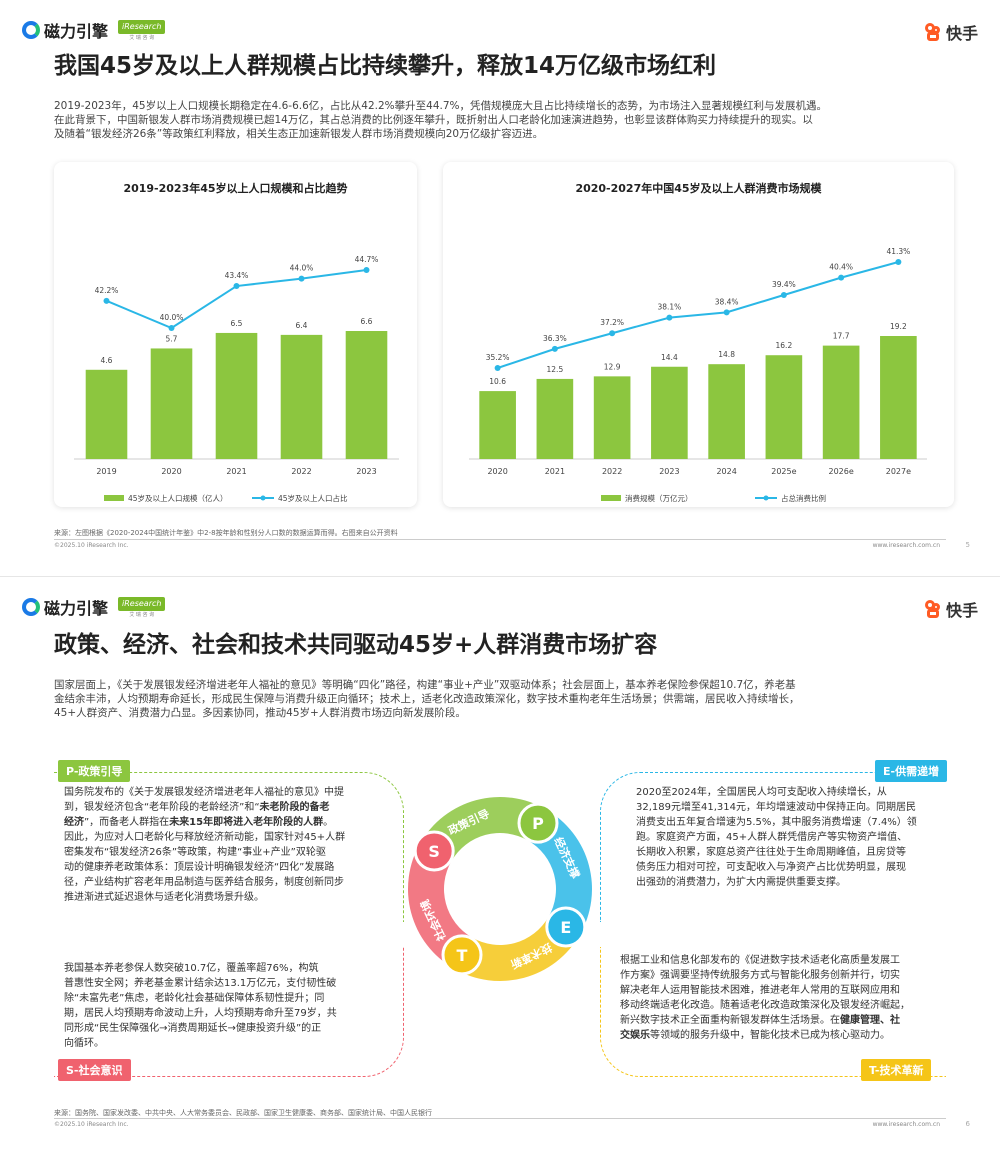 The image size is (1000, 1153). I want to click on box-line: 跑。家庭资产方面，45+人群人群凭借房产等实物资产增值、, so click(772, 837).